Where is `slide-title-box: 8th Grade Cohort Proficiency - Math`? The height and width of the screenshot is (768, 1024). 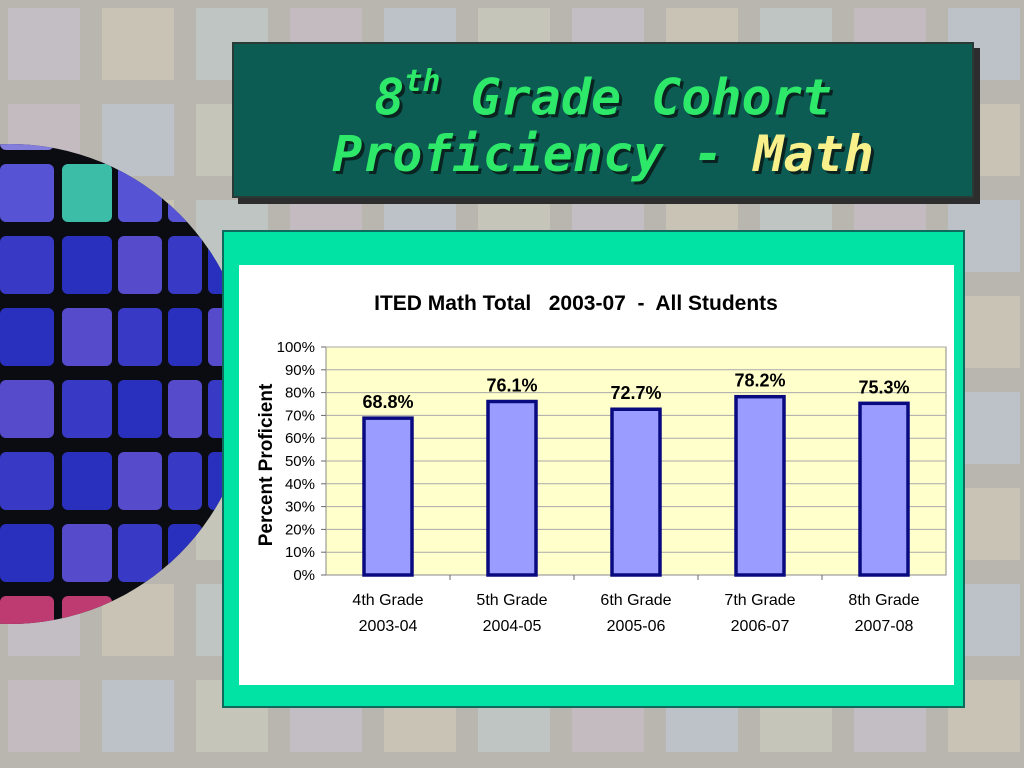
slide-title-box: 8th Grade Cohort Proficiency - Math is located at coordinates (603, 120).